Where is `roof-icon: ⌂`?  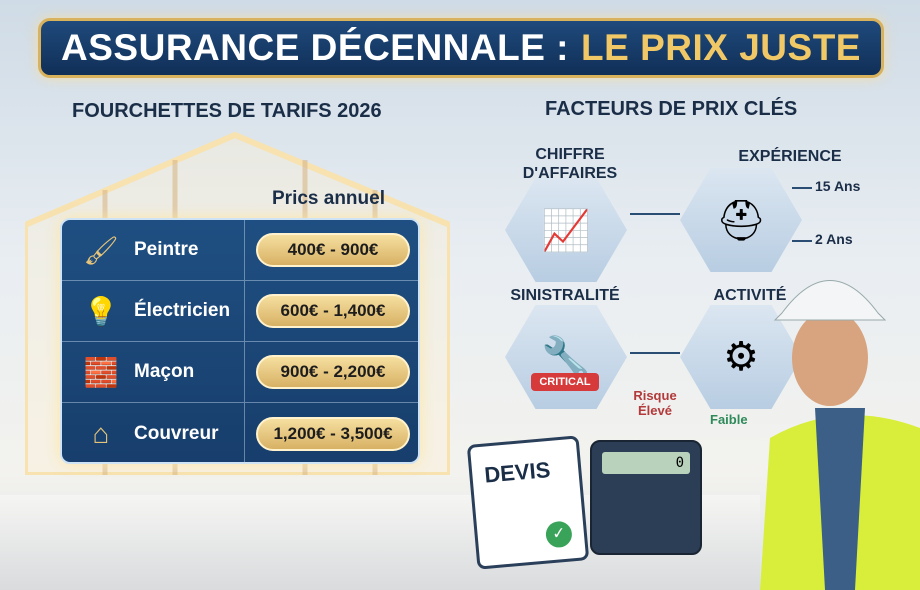 roof-icon: ⌂ is located at coordinates (101, 433).